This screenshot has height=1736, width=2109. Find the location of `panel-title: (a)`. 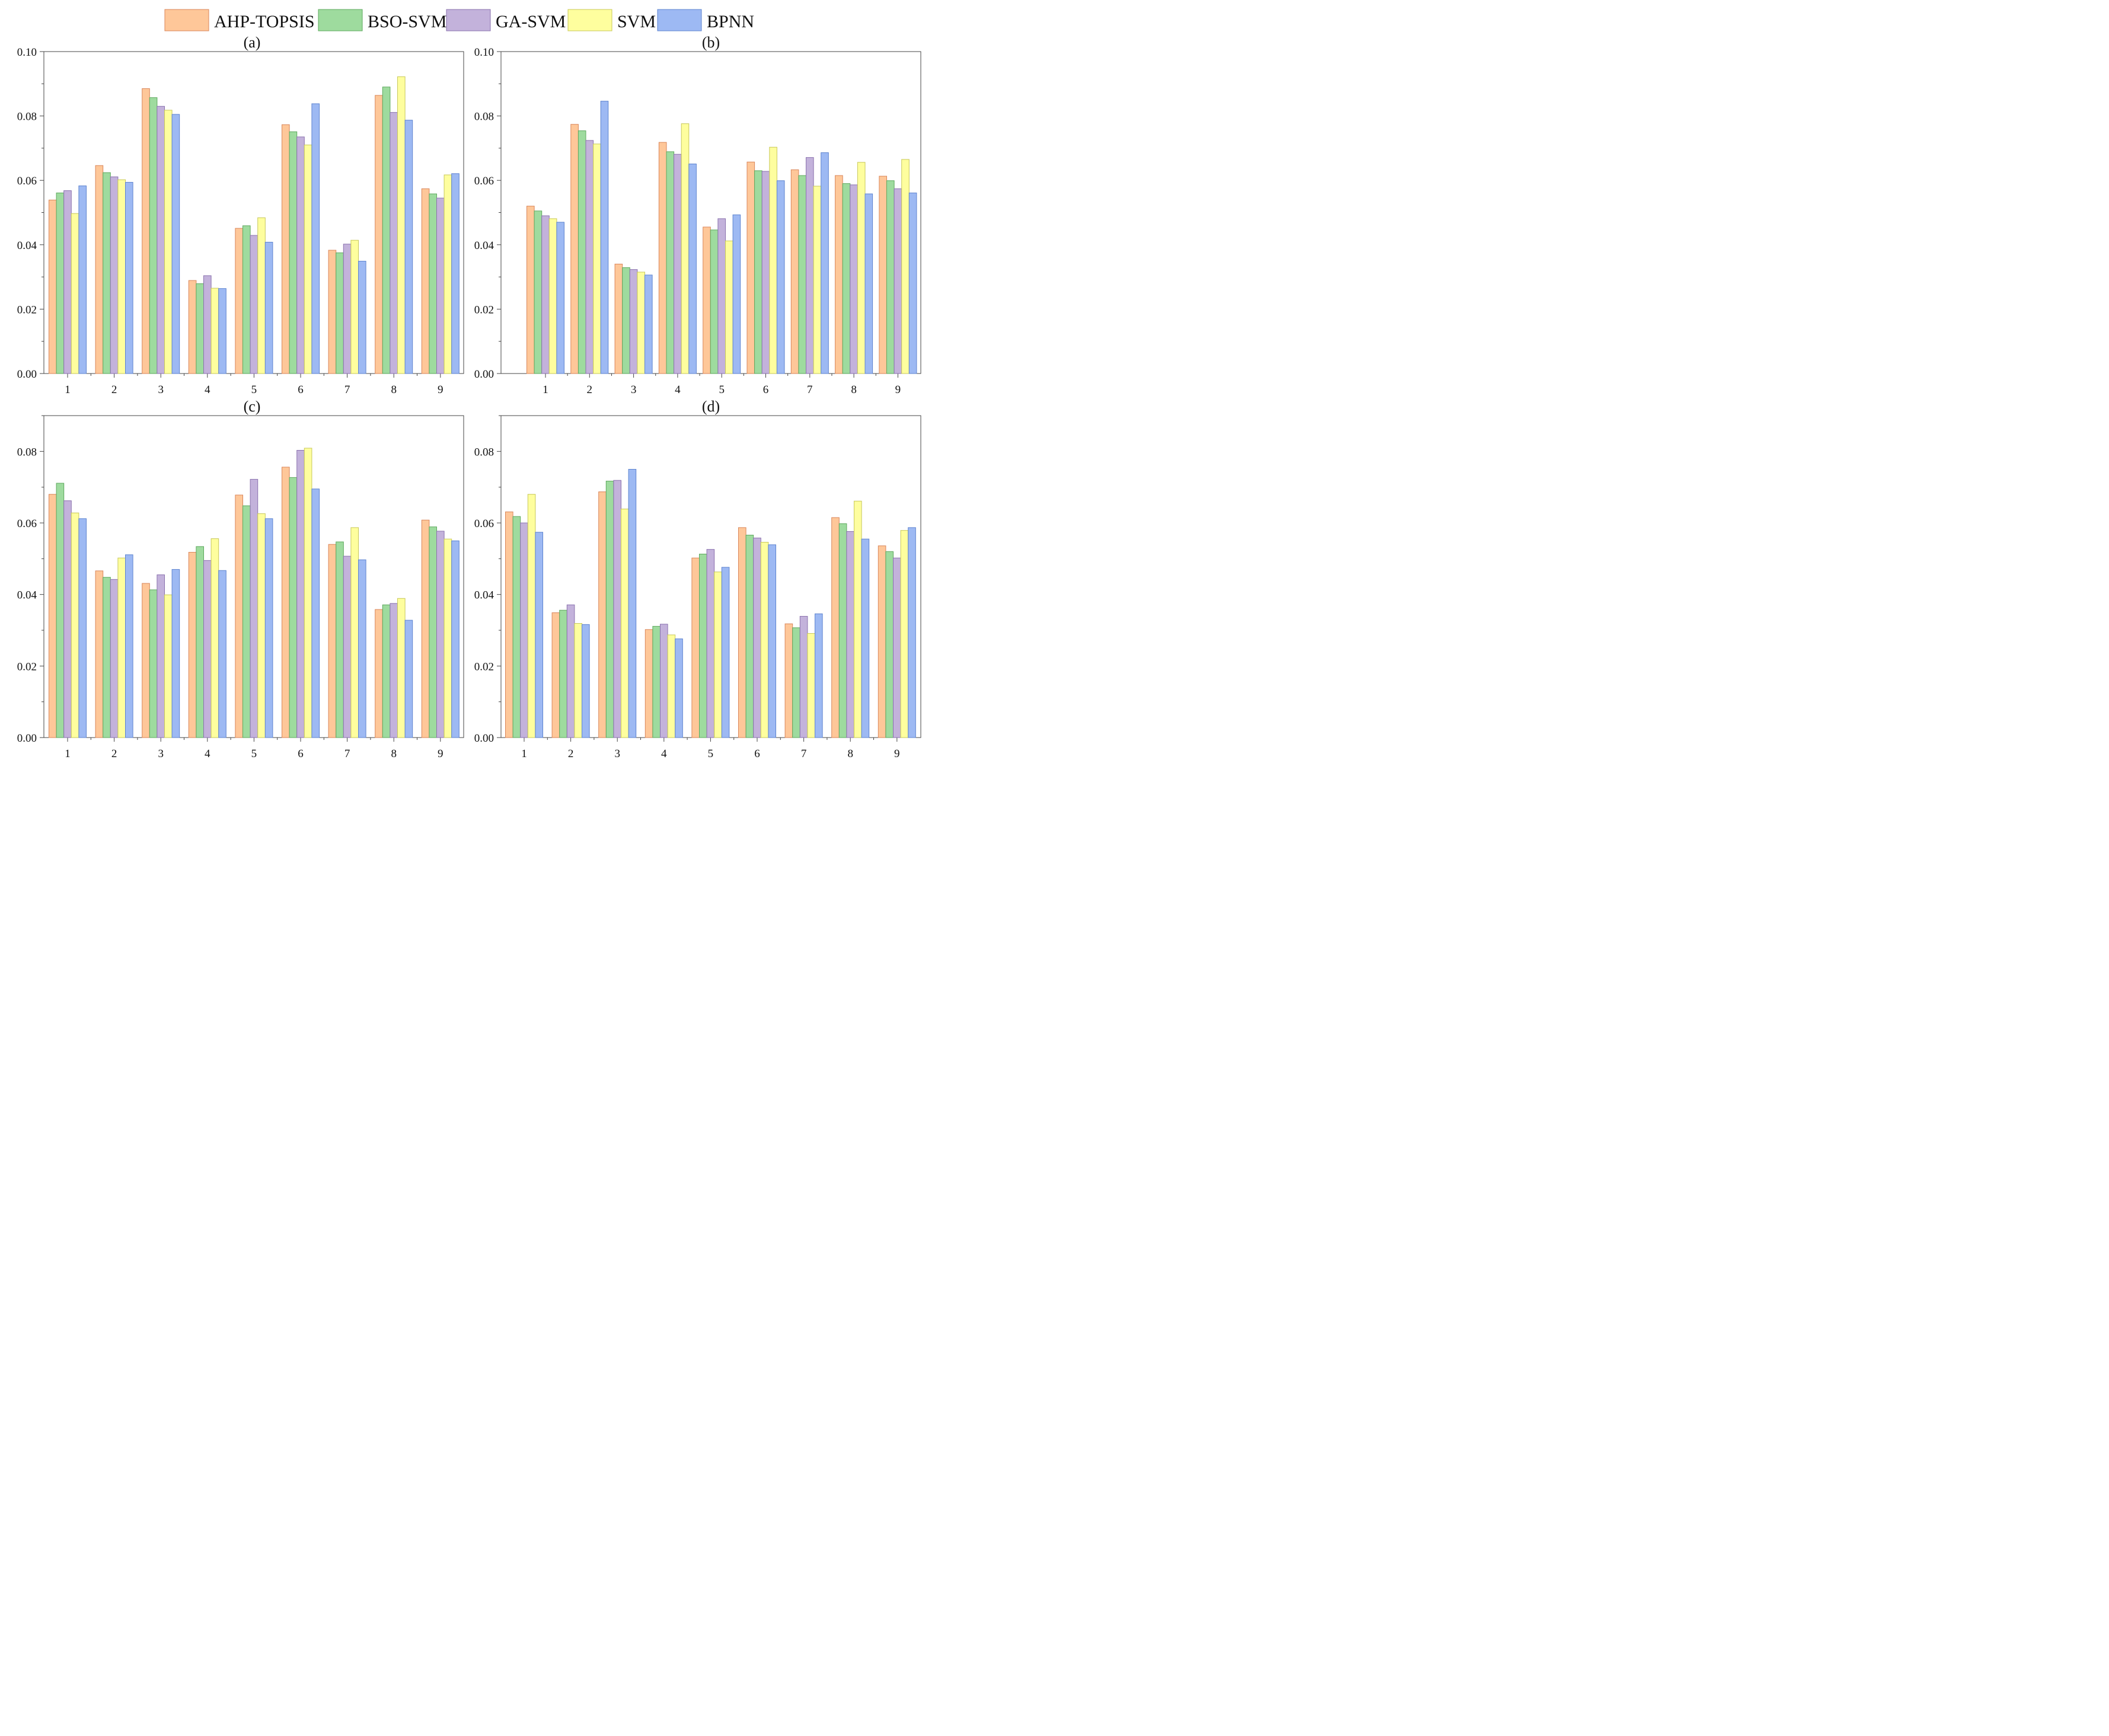

panel-title: (a) is located at coordinates (252, 42).